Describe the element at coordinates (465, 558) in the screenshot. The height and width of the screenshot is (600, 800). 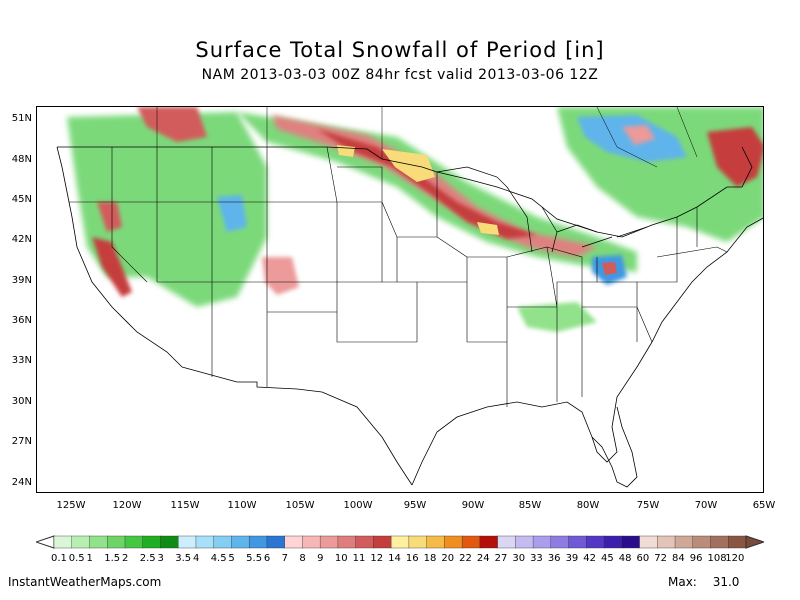
I see `legend-label: 22` at that location.